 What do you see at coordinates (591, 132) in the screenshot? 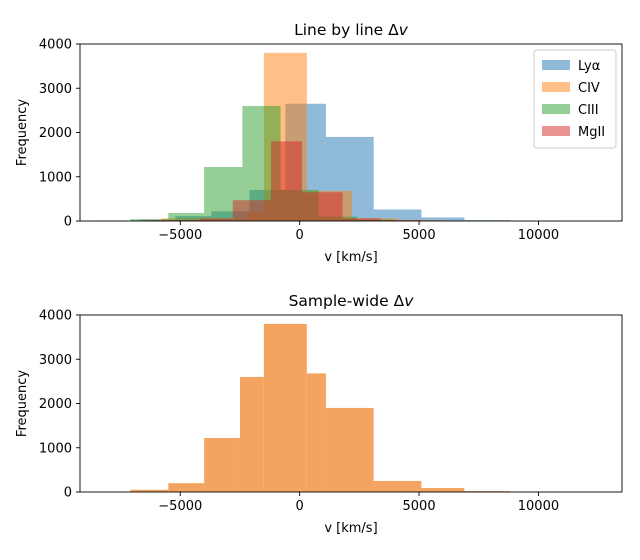
I see `legend-label-mgii: MgII` at bounding box center [591, 132].